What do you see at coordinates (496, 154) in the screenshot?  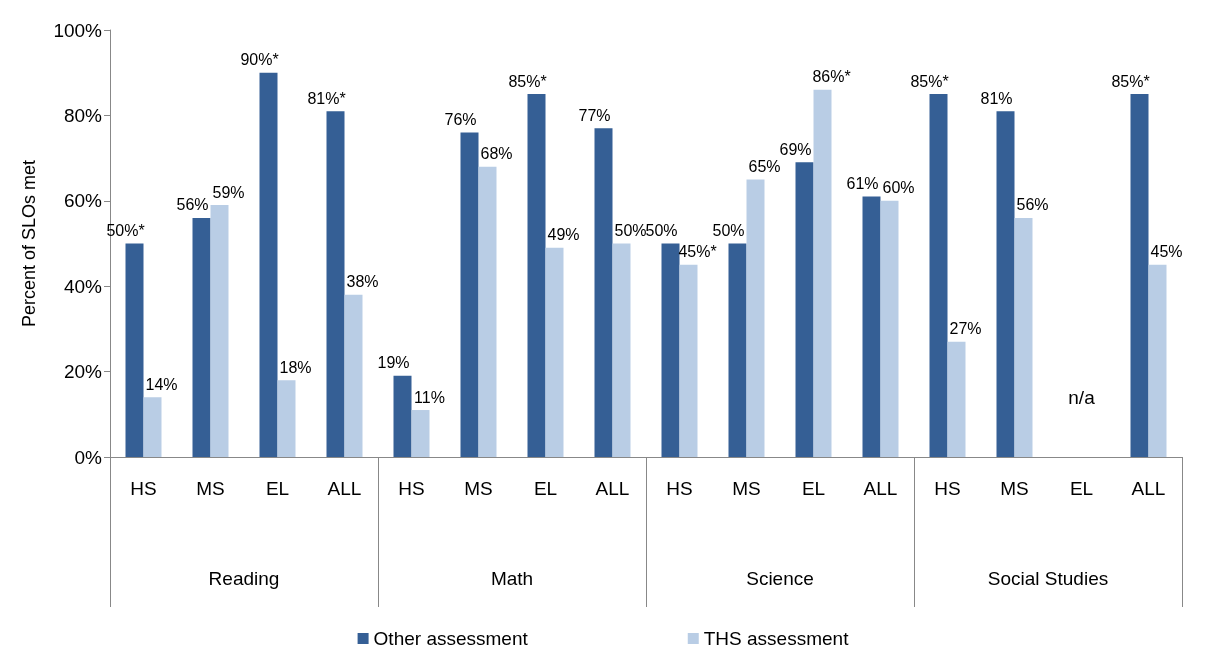 I see `data-label: 68%` at bounding box center [496, 154].